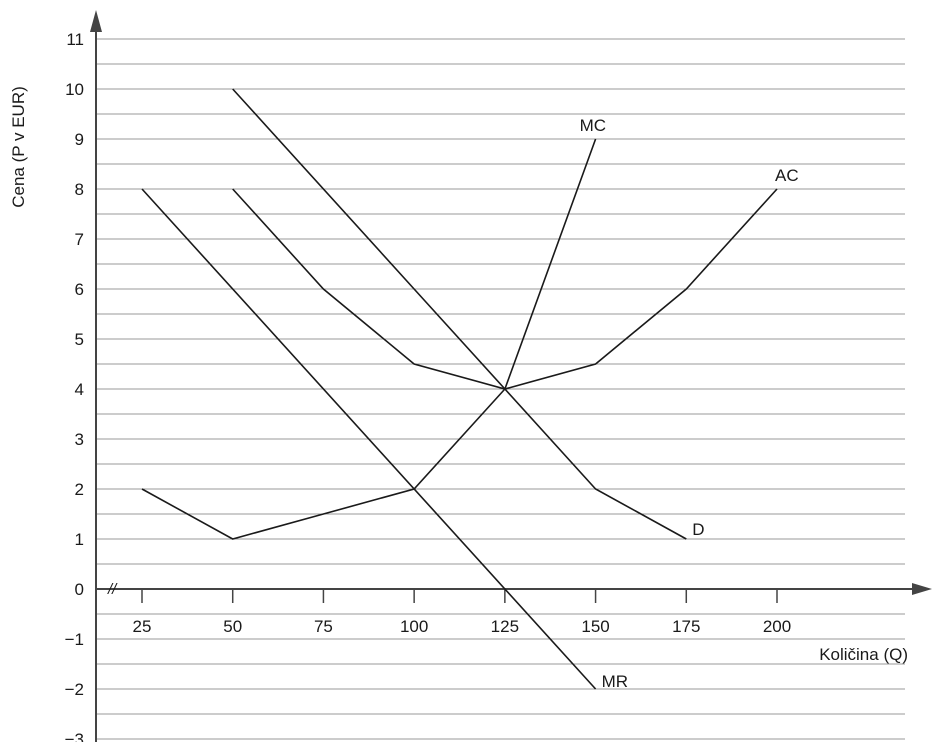 The height and width of the screenshot is (742, 933). I want to click on x-tick-label: 125, so click(505, 626).